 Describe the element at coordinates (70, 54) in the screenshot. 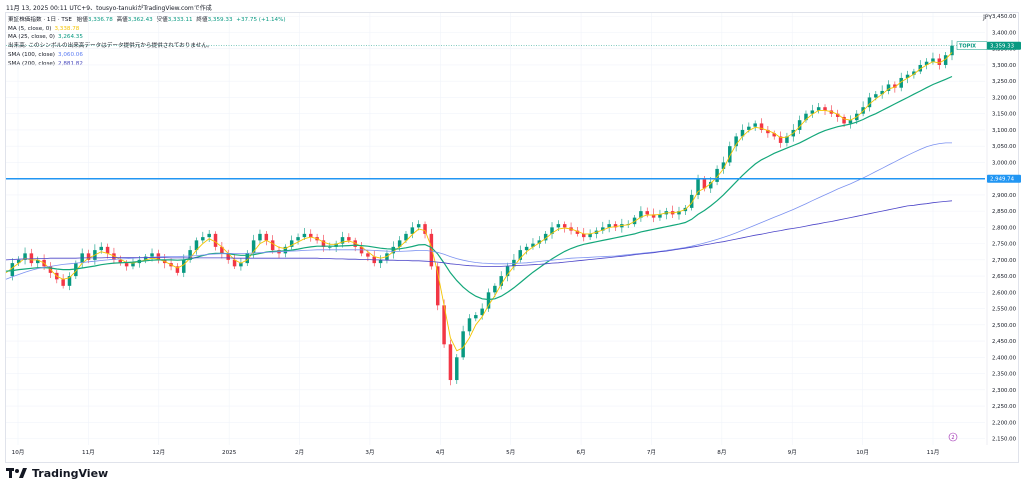

I see `sma100-value: 3,060.06` at that location.